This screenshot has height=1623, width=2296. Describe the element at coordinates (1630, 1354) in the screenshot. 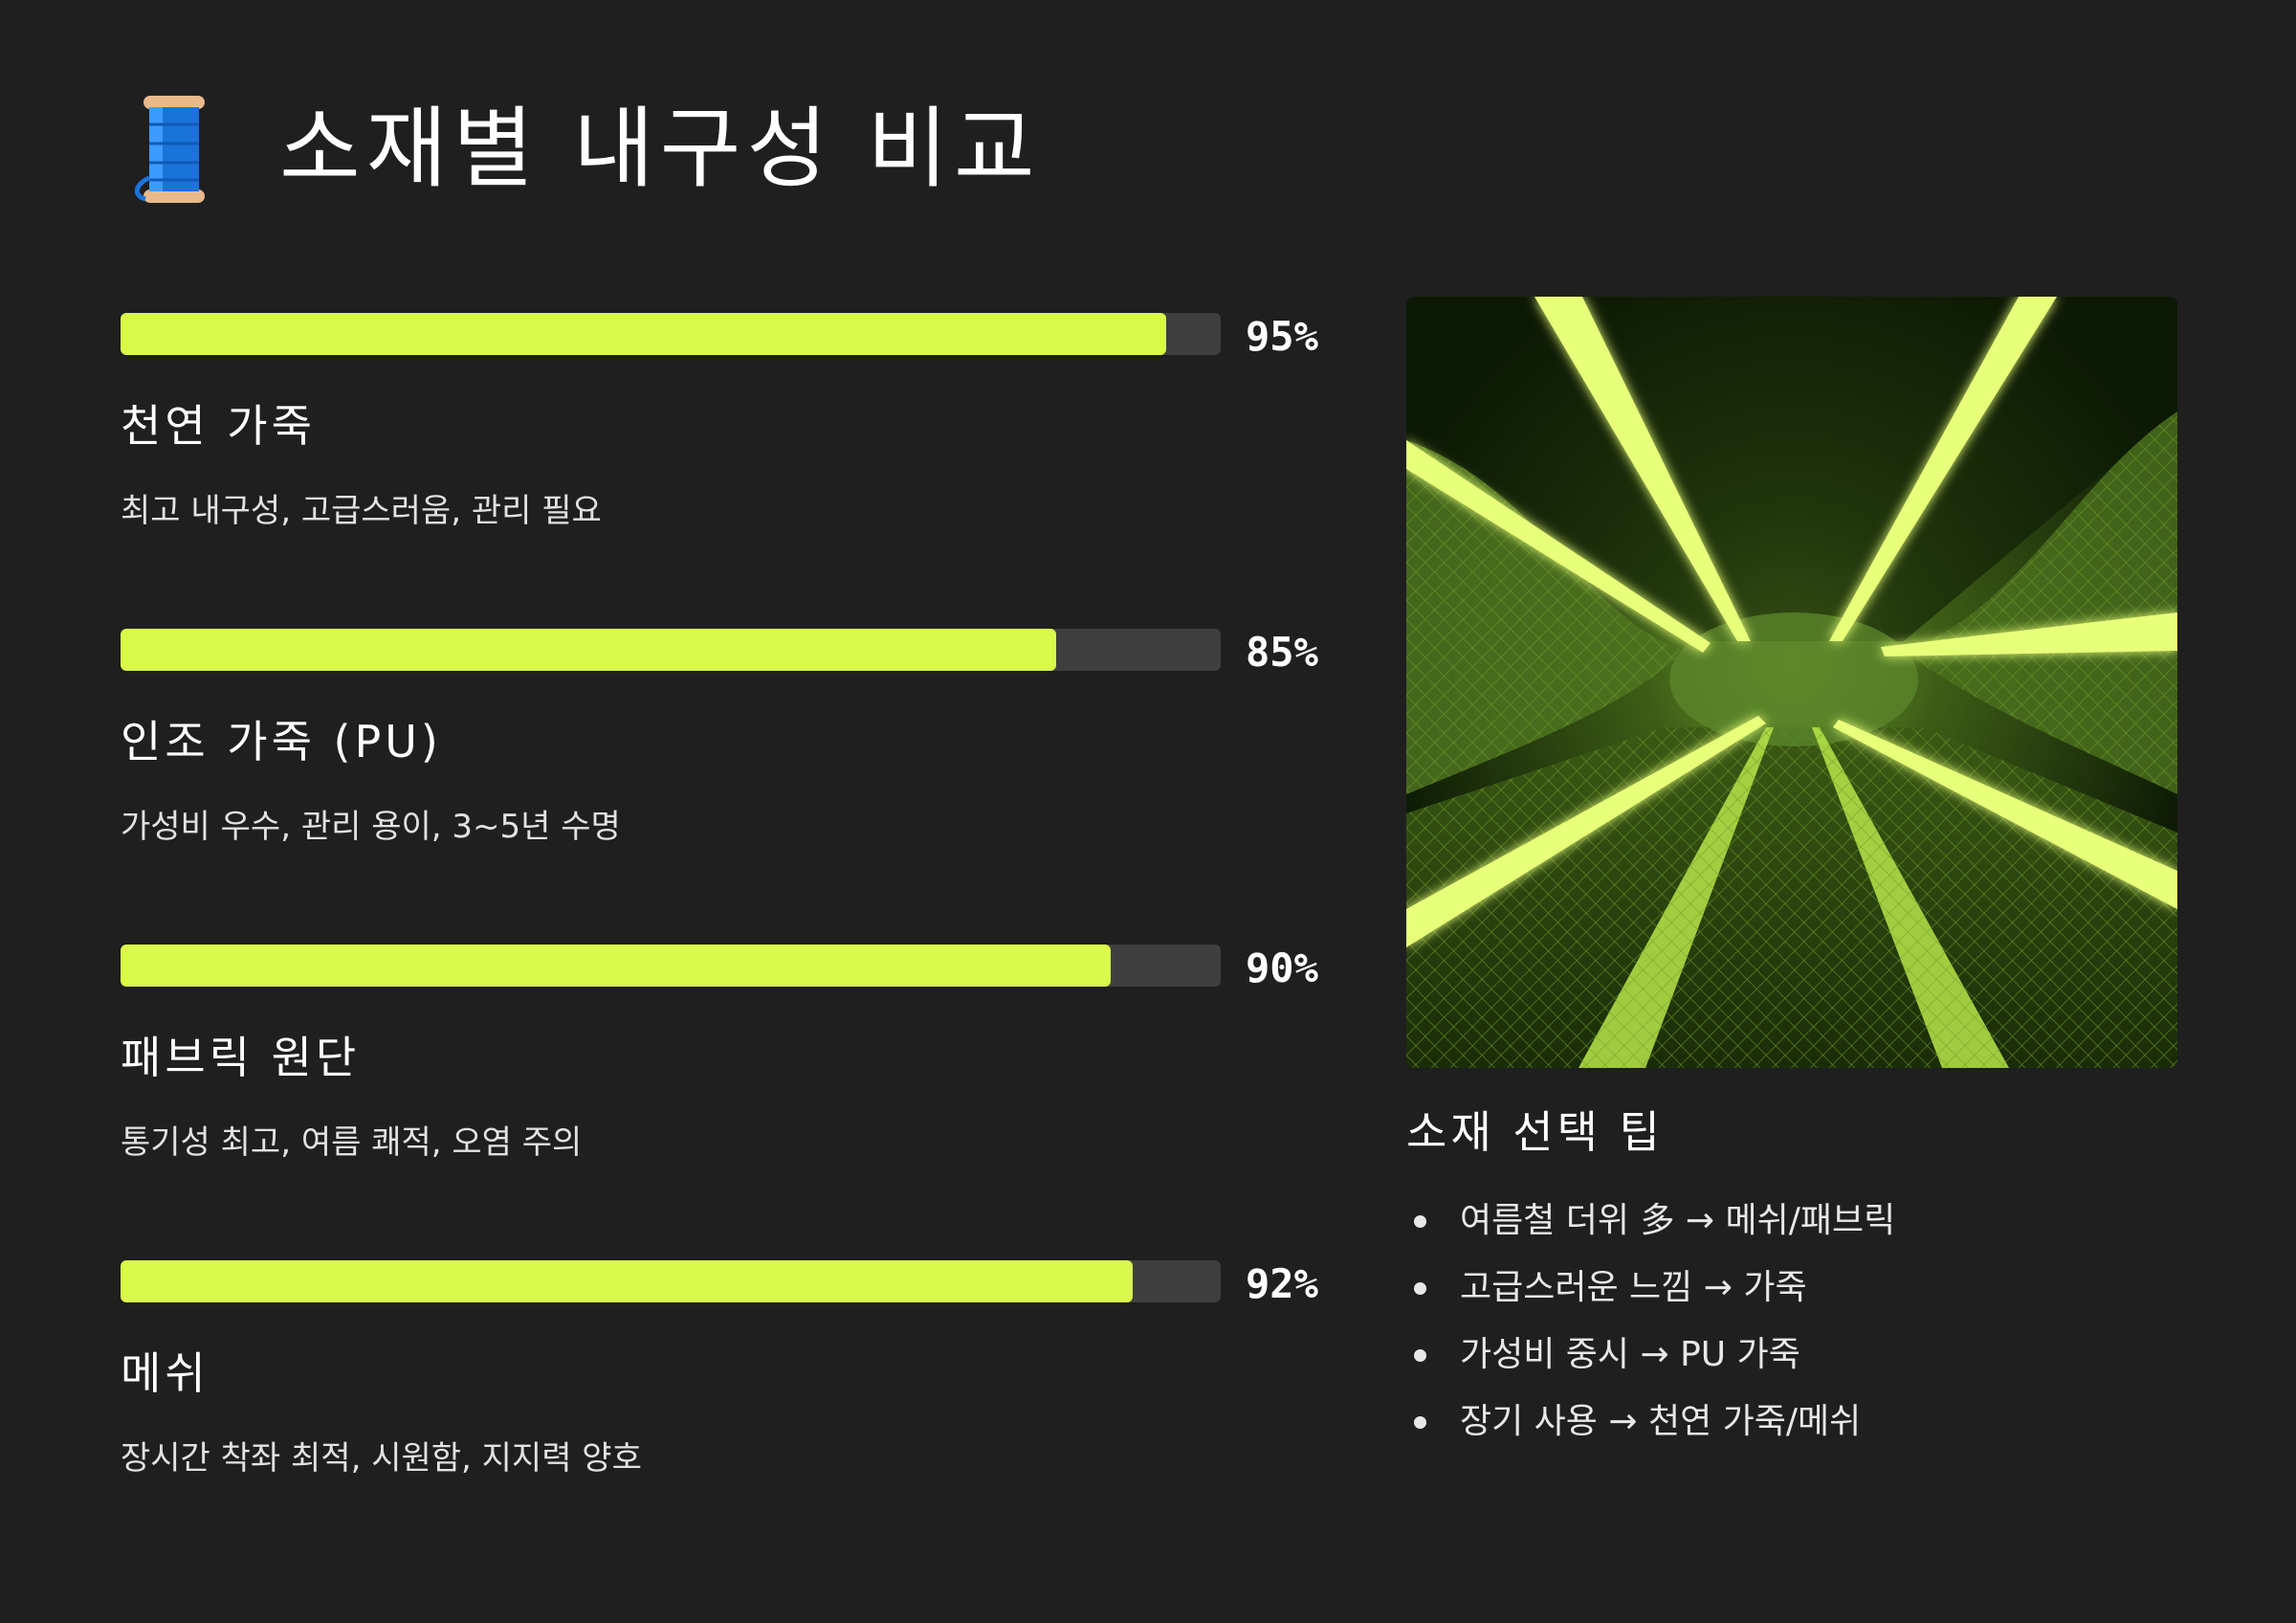

I see `tip-text: 가성비 중시 → PU 가죽` at that location.